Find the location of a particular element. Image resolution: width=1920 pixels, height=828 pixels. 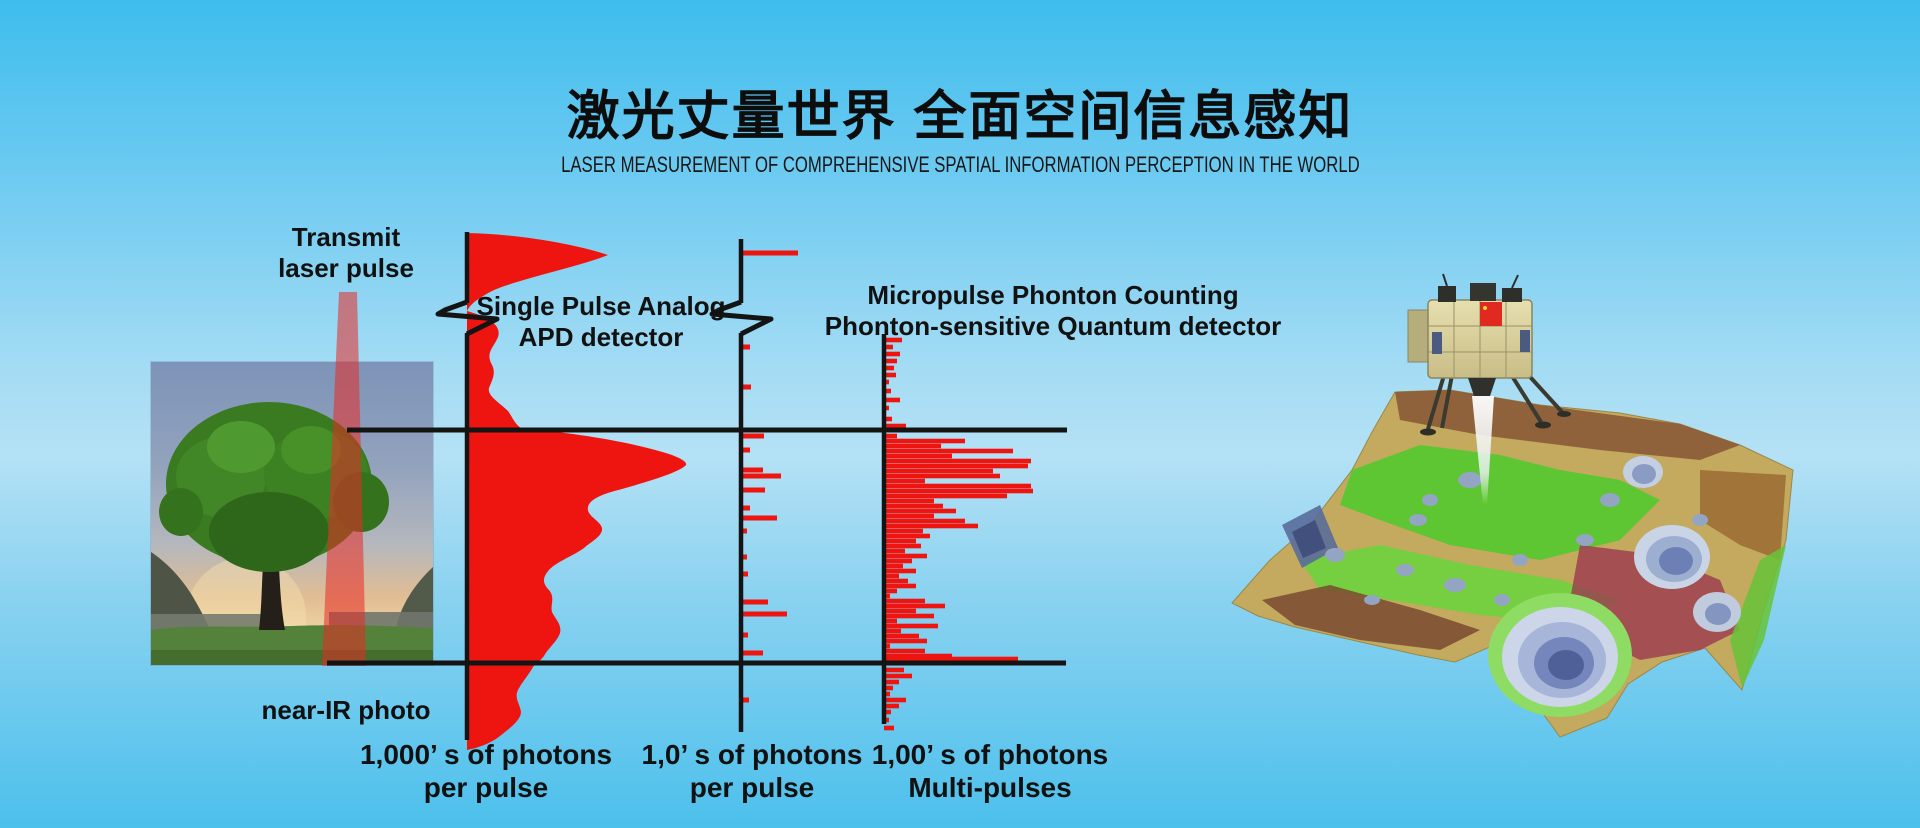

crater-small is located at coordinates (1682, 544).